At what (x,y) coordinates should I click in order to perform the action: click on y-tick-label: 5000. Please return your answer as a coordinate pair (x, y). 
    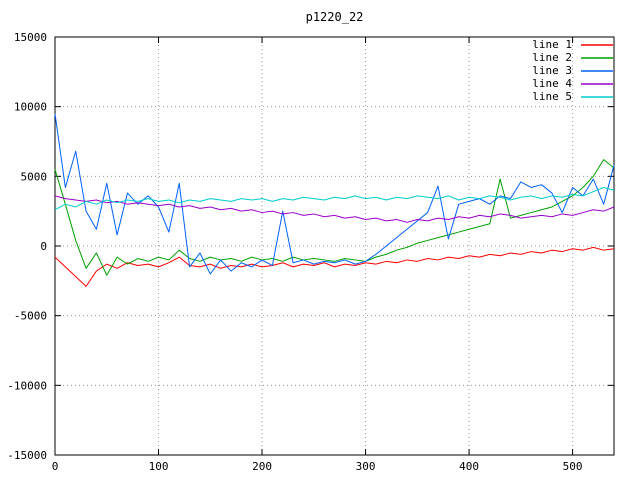
    Looking at the image, I should click on (34, 176).